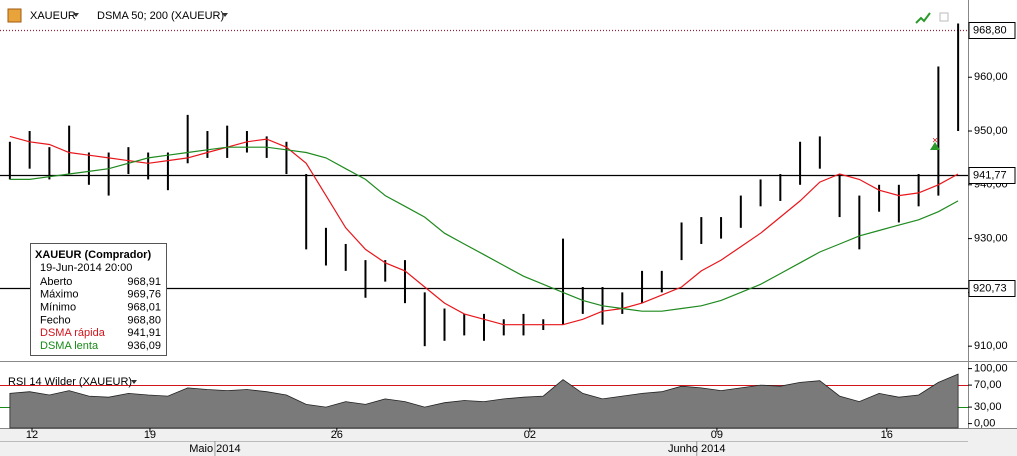 This screenshot has width=1017, height=456. What do you see at coordinates (717, 435) in the screenshot?
I see `x-tick-label: 09` at bounding box center [717, 435].